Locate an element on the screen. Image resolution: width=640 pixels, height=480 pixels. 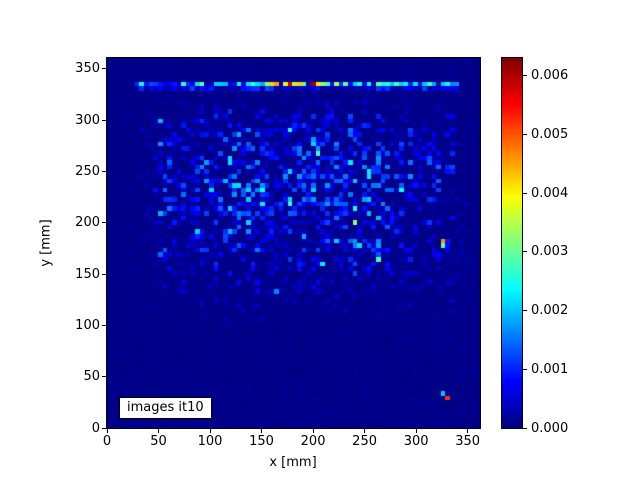
y-tick-label: 250 is located at coordinates (87, 171).